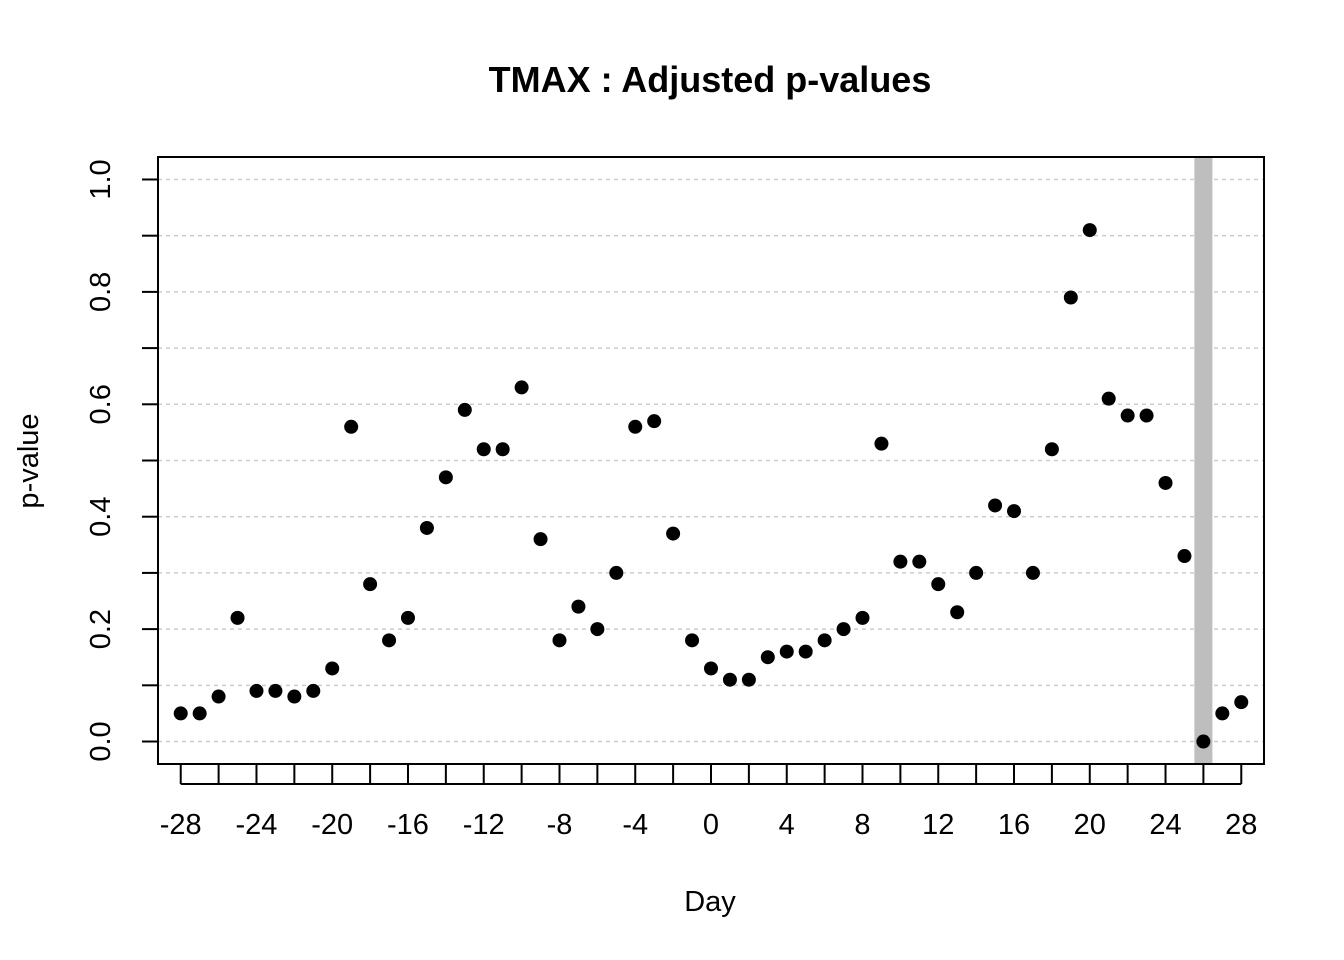 Image resolution: width=1344 pixels, height=960 pixels. Describe the element at coordinates (101, 292) in the screenshot. I see `y-tick-label: 0.8` at that location.